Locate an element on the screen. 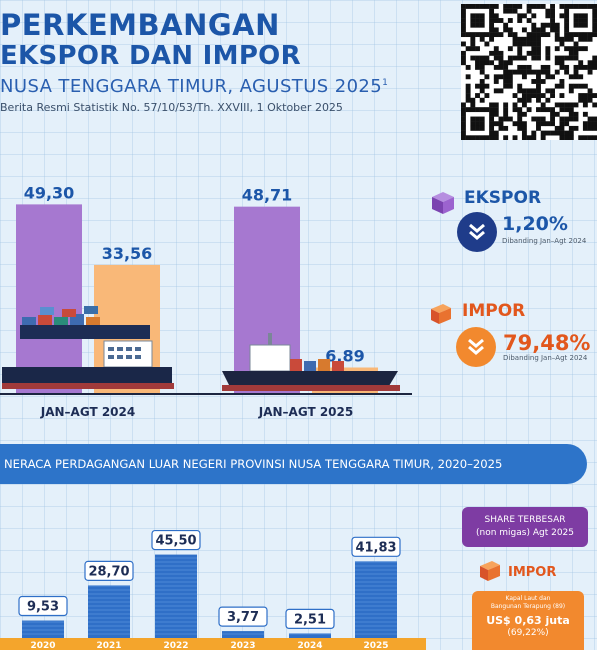 The width and height of the screenshot is (597, 650). share-item-line-1: Kapal Laut dan is located at coordinates (528, 598).